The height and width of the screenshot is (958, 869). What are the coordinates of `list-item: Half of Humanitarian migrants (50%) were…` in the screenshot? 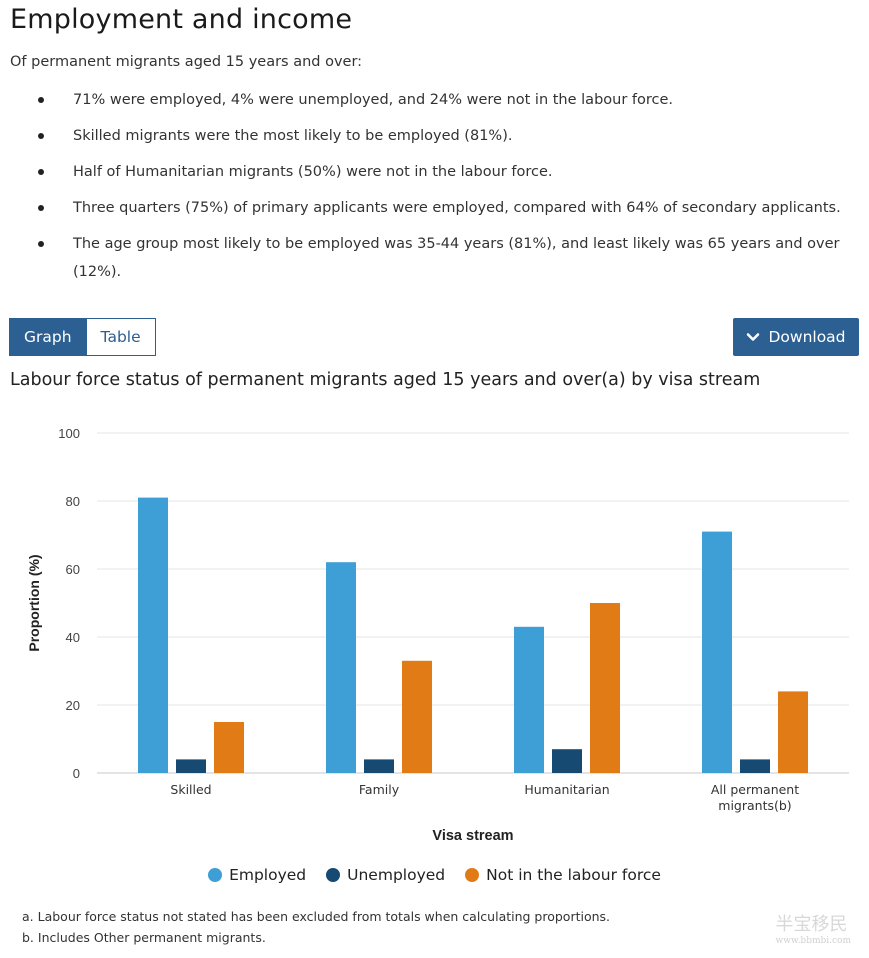 It's located at (435, 172).